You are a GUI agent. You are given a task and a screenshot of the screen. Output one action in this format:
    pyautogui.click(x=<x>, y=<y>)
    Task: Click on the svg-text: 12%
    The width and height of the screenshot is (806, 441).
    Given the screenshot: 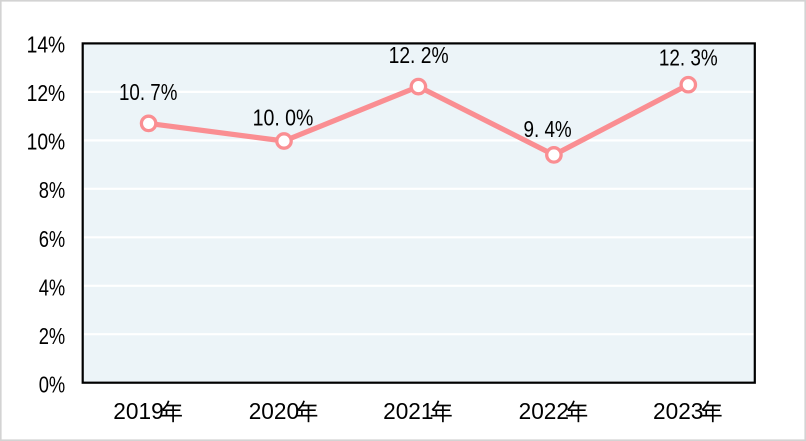 What is the action you would take?
    pyautogui.click(x=46, y=93)
    